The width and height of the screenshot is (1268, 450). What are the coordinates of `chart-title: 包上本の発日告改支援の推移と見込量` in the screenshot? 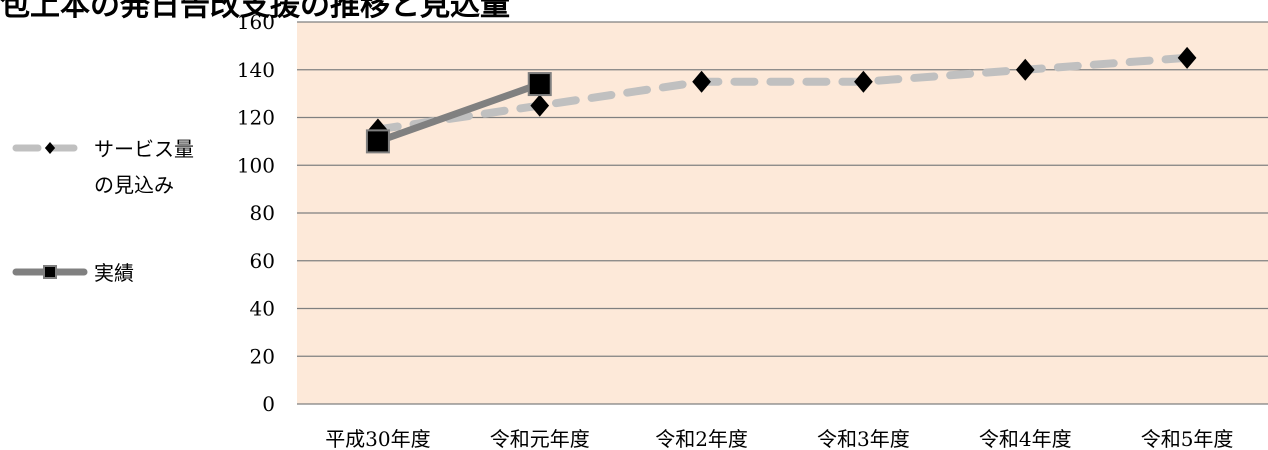 It's located at (255, 11).